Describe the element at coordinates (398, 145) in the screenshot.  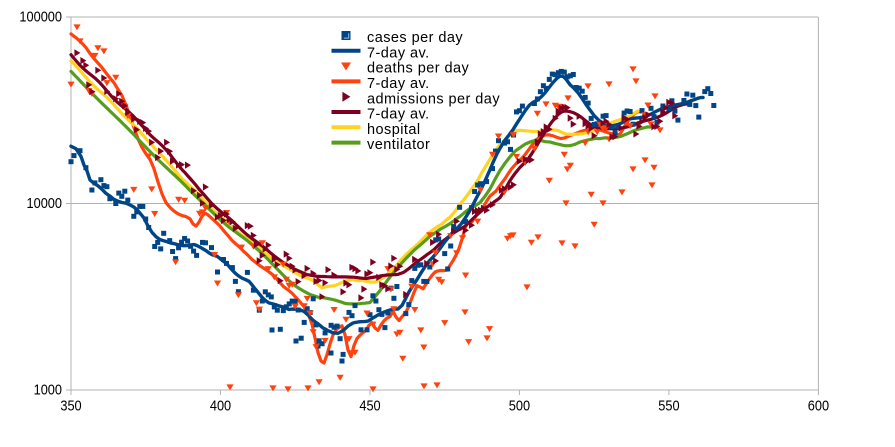
I see `svg-text: ventilator` at that location.